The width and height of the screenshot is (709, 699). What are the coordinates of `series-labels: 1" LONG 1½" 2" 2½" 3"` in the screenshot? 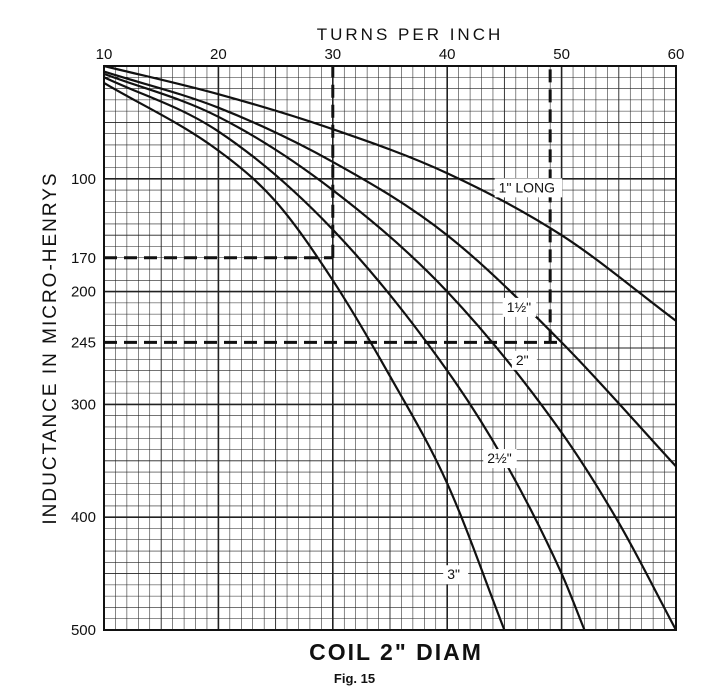 It's located at (503, 381).